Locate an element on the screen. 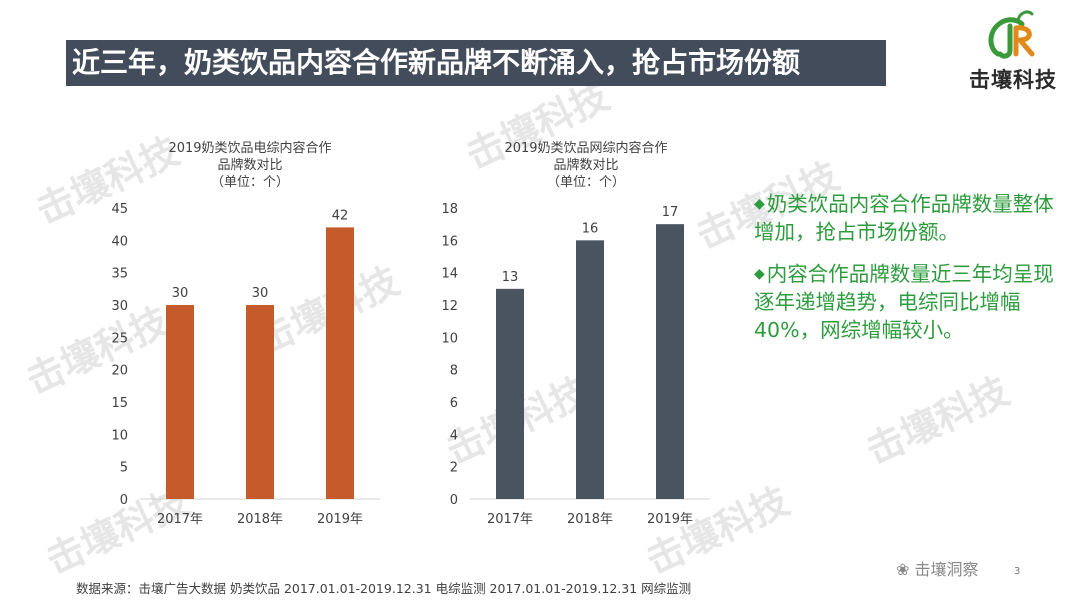 The width and height of the screenshot is (1080, 608). jr-logo-mark-icon is located at coordinates (1011, 34).